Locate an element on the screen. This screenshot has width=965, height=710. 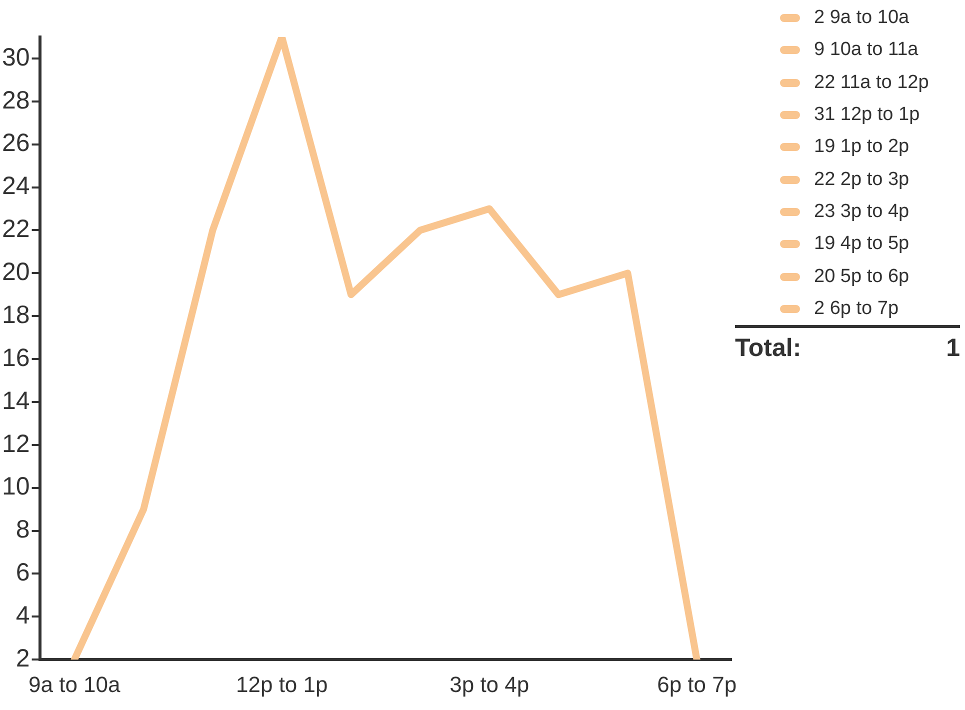
text: 2 9a to 10a is located at coordinates (862, 18).